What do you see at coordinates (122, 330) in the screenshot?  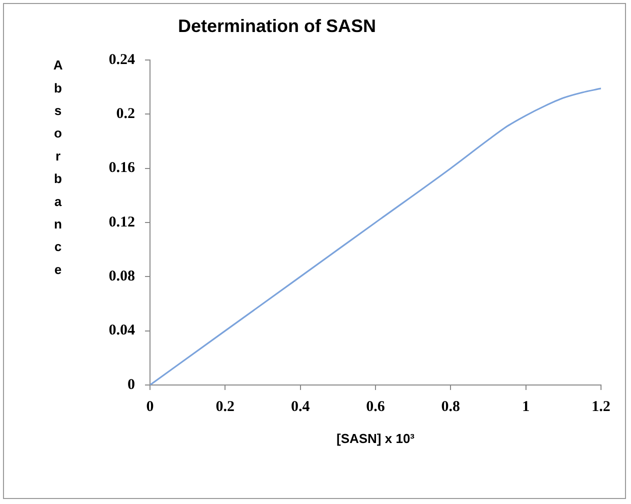 I see `y-tick-label: 0.04` at bounding box center [122, 330].